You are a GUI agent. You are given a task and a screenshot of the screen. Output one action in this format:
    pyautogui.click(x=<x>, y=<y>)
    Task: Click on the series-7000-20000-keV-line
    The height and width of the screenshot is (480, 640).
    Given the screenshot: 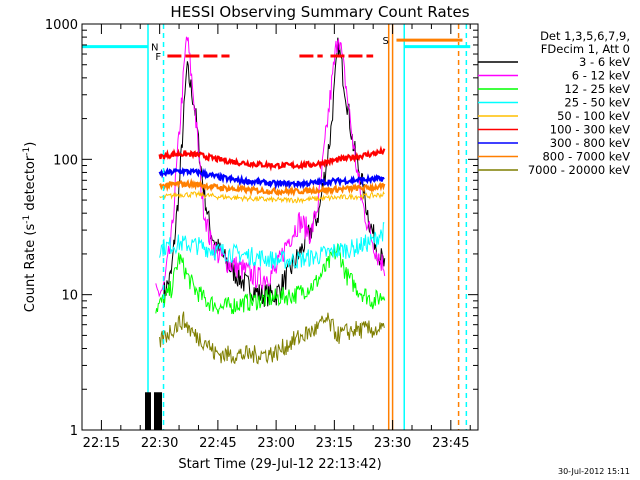 What is the action you would take?
    pyautogui.click(x=272, y=338)
    